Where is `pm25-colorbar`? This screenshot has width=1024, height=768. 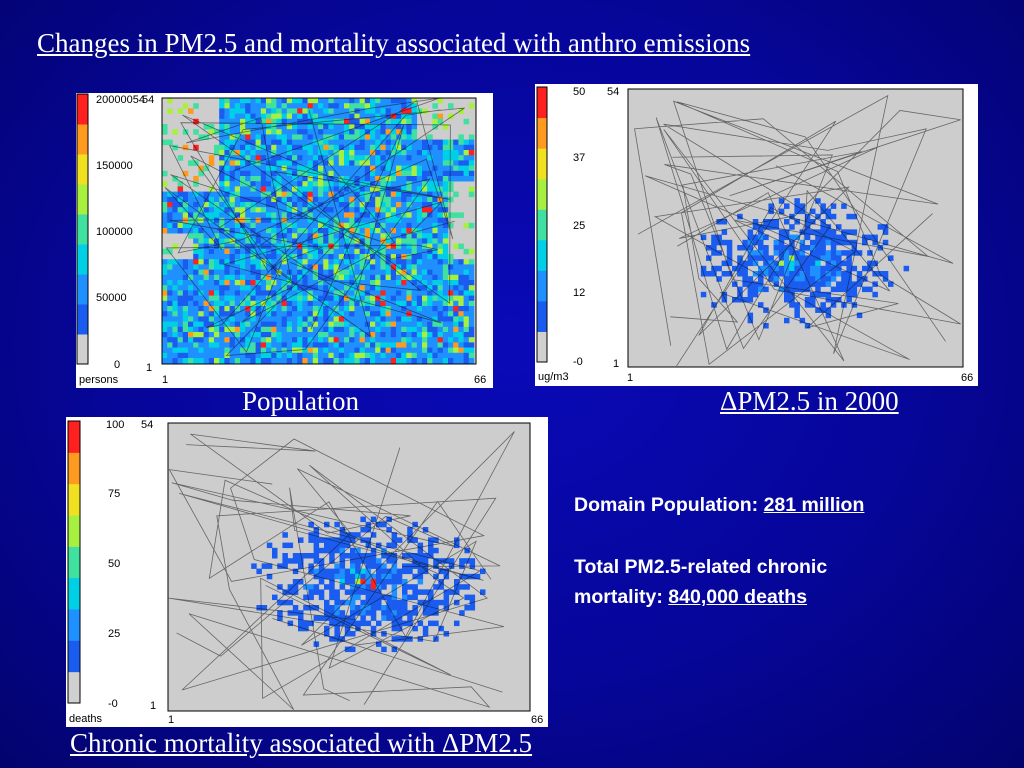 pm25-colorbar is located at coordinates (542, 224).